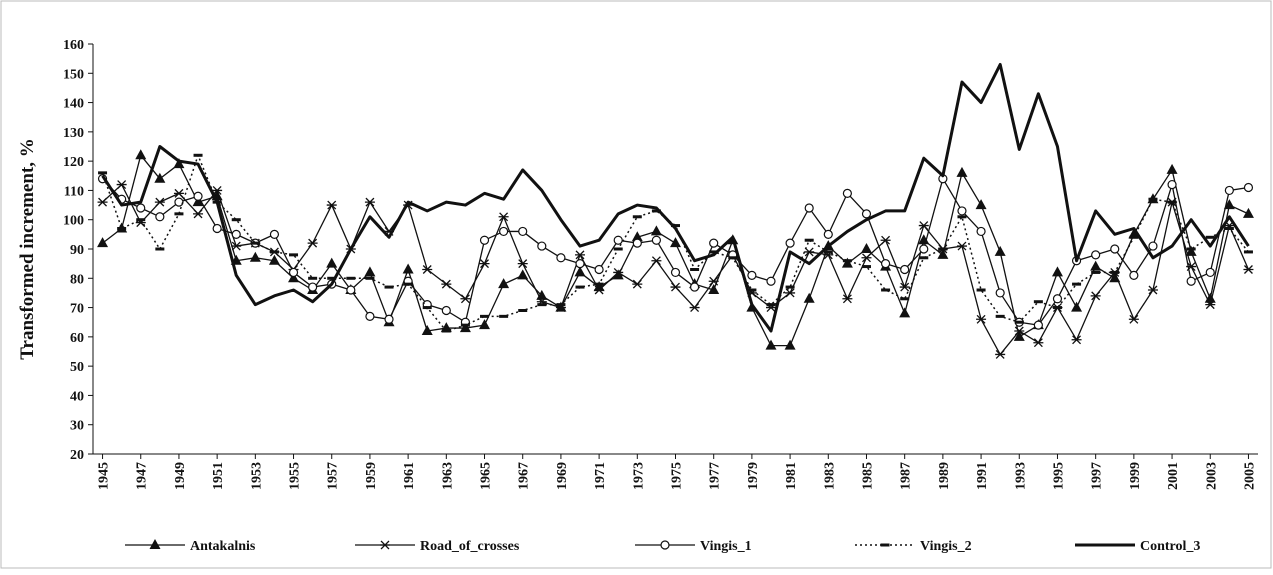 The height and width of the screenshot is (575, 1273). What do you see at coordinates (180, 476) in the screenshot?
I see `x-tick-label: 1949` at bounding box center [180, 476].